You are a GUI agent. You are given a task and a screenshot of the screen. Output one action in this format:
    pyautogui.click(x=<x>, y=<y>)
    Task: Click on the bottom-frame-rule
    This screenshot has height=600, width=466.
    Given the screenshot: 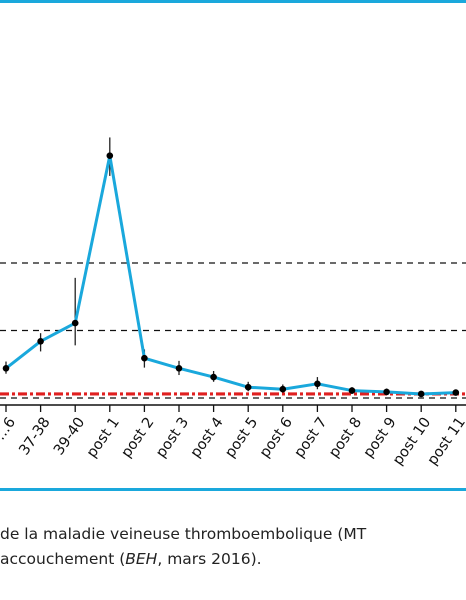 What is the action you would take?
    pyautogui.click(x=233, y=489)
    